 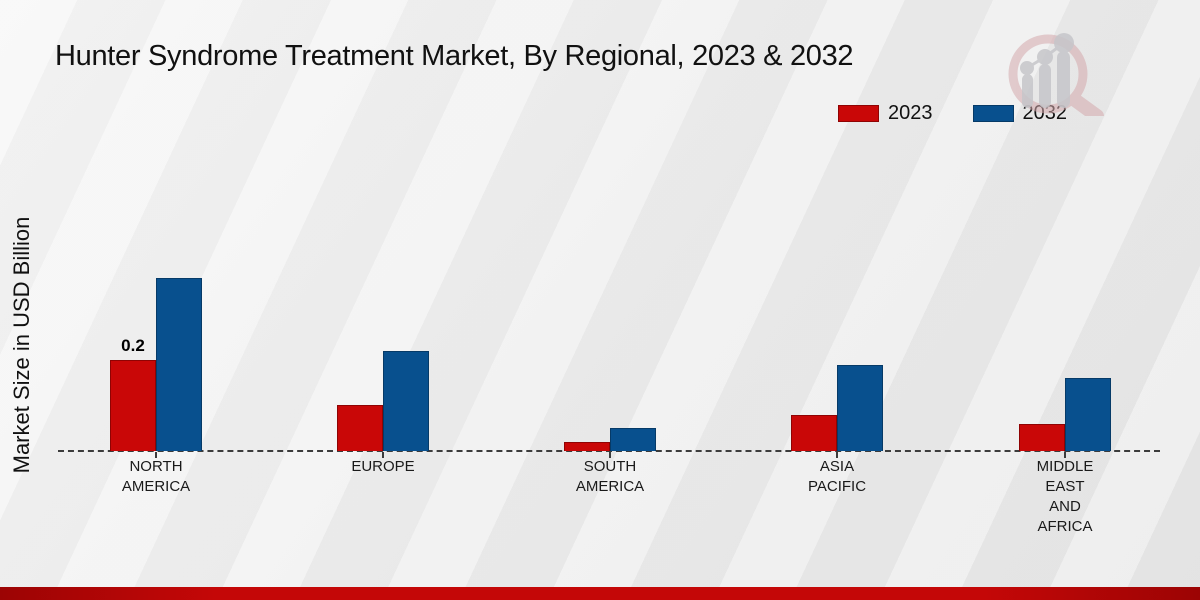 I want to click on bar-2032-south-america, so click(x=633, y=439).